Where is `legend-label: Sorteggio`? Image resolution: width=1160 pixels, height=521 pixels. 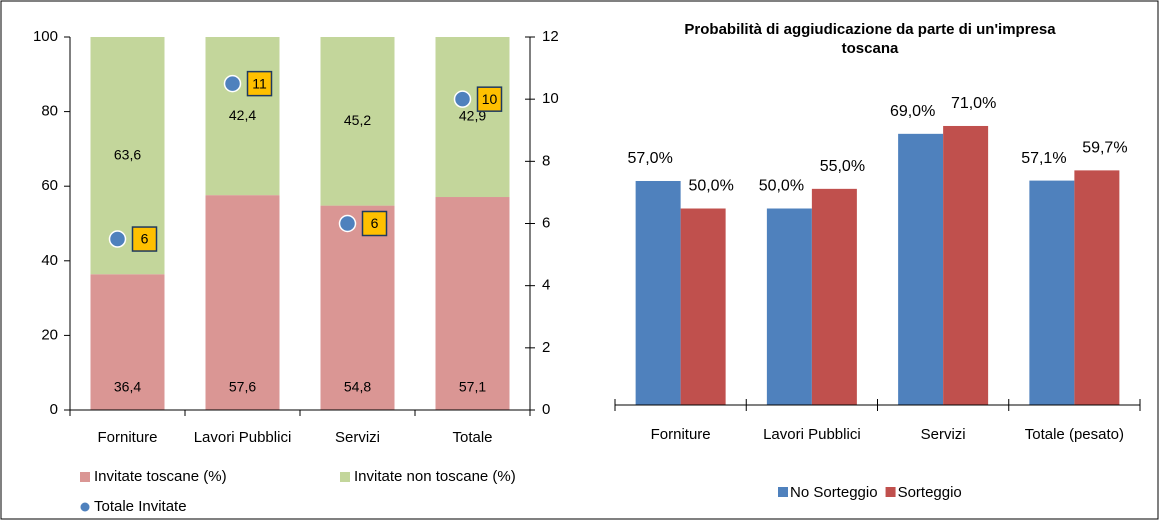 legend-label: Sorteggio is located at coordinates (930, 492).